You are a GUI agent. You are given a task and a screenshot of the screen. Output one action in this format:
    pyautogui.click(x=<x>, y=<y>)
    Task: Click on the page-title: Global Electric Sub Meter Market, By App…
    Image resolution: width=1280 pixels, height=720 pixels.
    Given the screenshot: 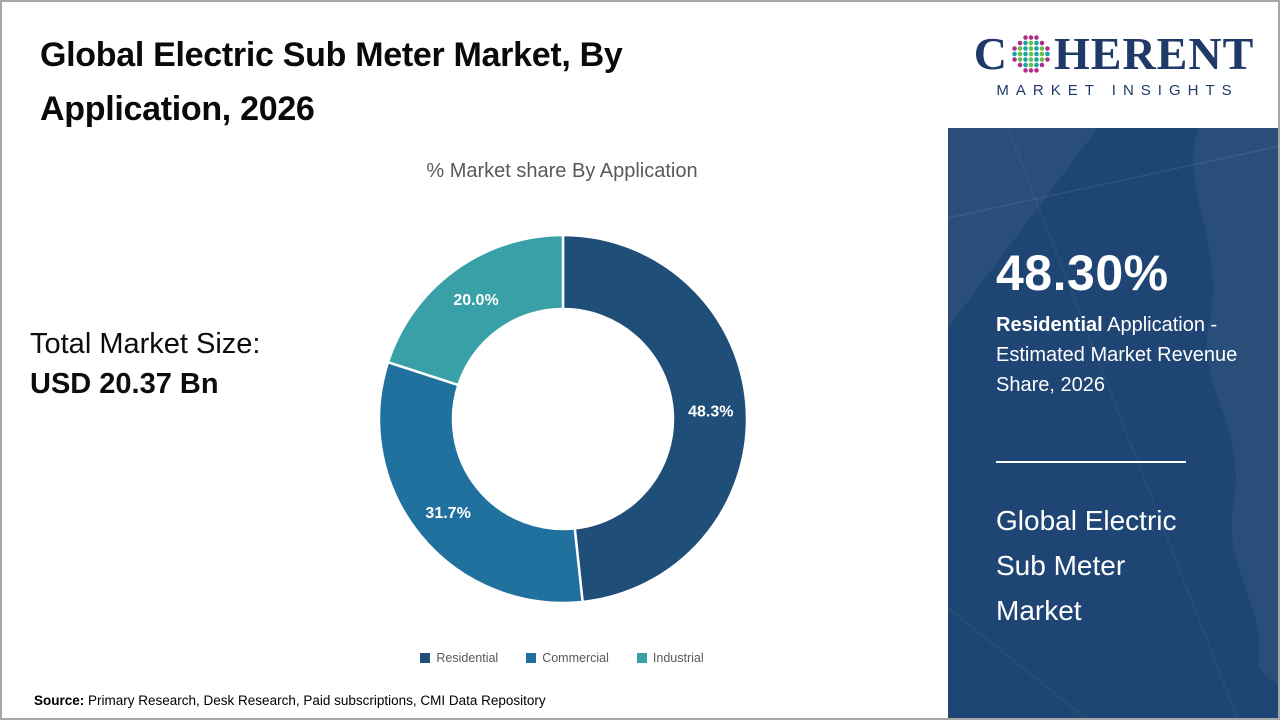 What is the action you would take?
    pyautogui.click(x=331, y=82)
    